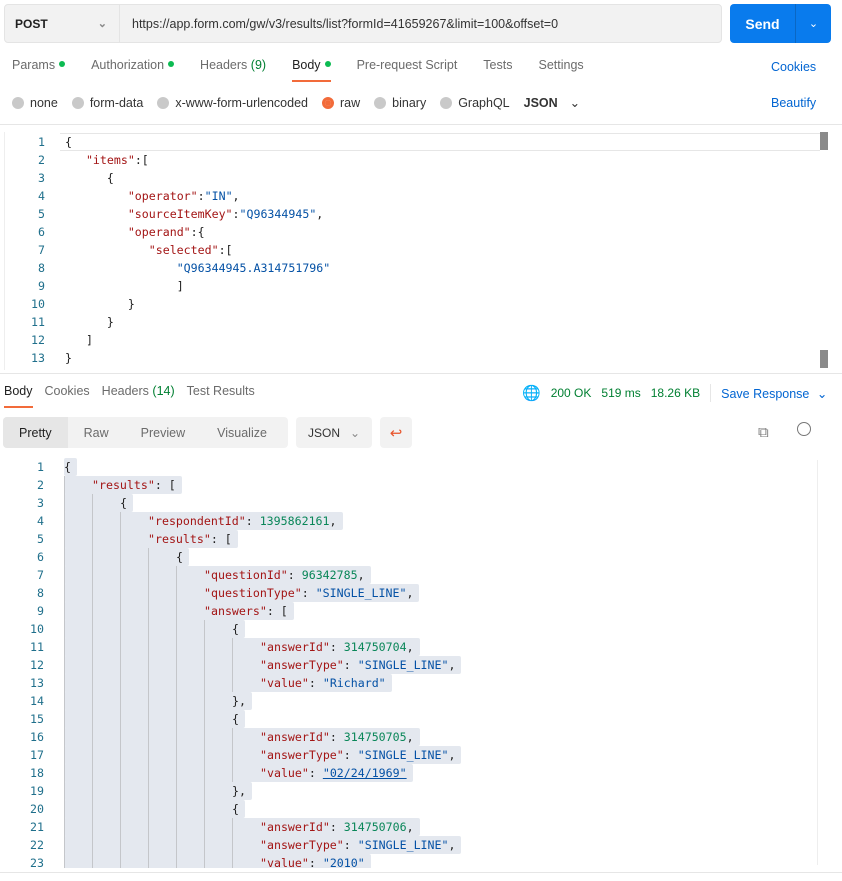 The width and height of the screenshot is (842, 881). I want to click on code-line: ], so click(79, 340).